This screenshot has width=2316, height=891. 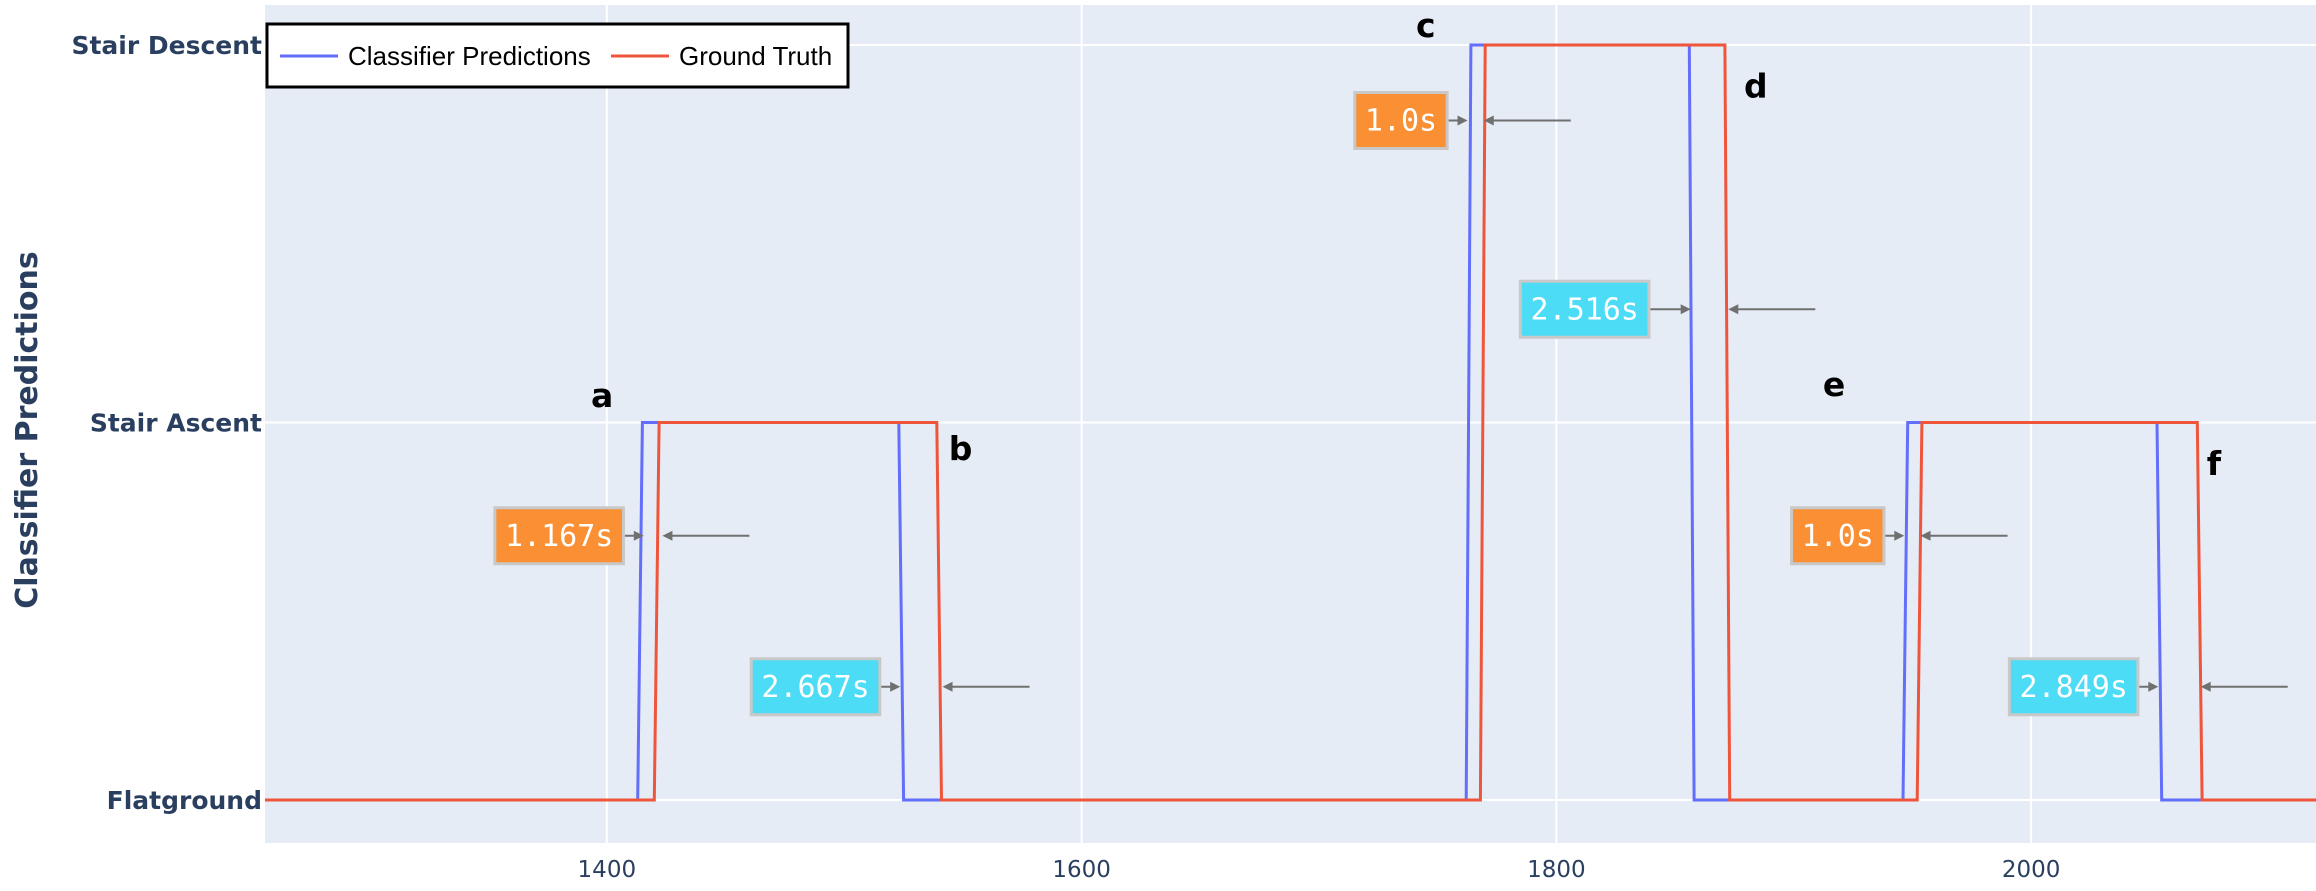 I want to click on legend-label: Classifier Predictions, so click(x=469, y=56).